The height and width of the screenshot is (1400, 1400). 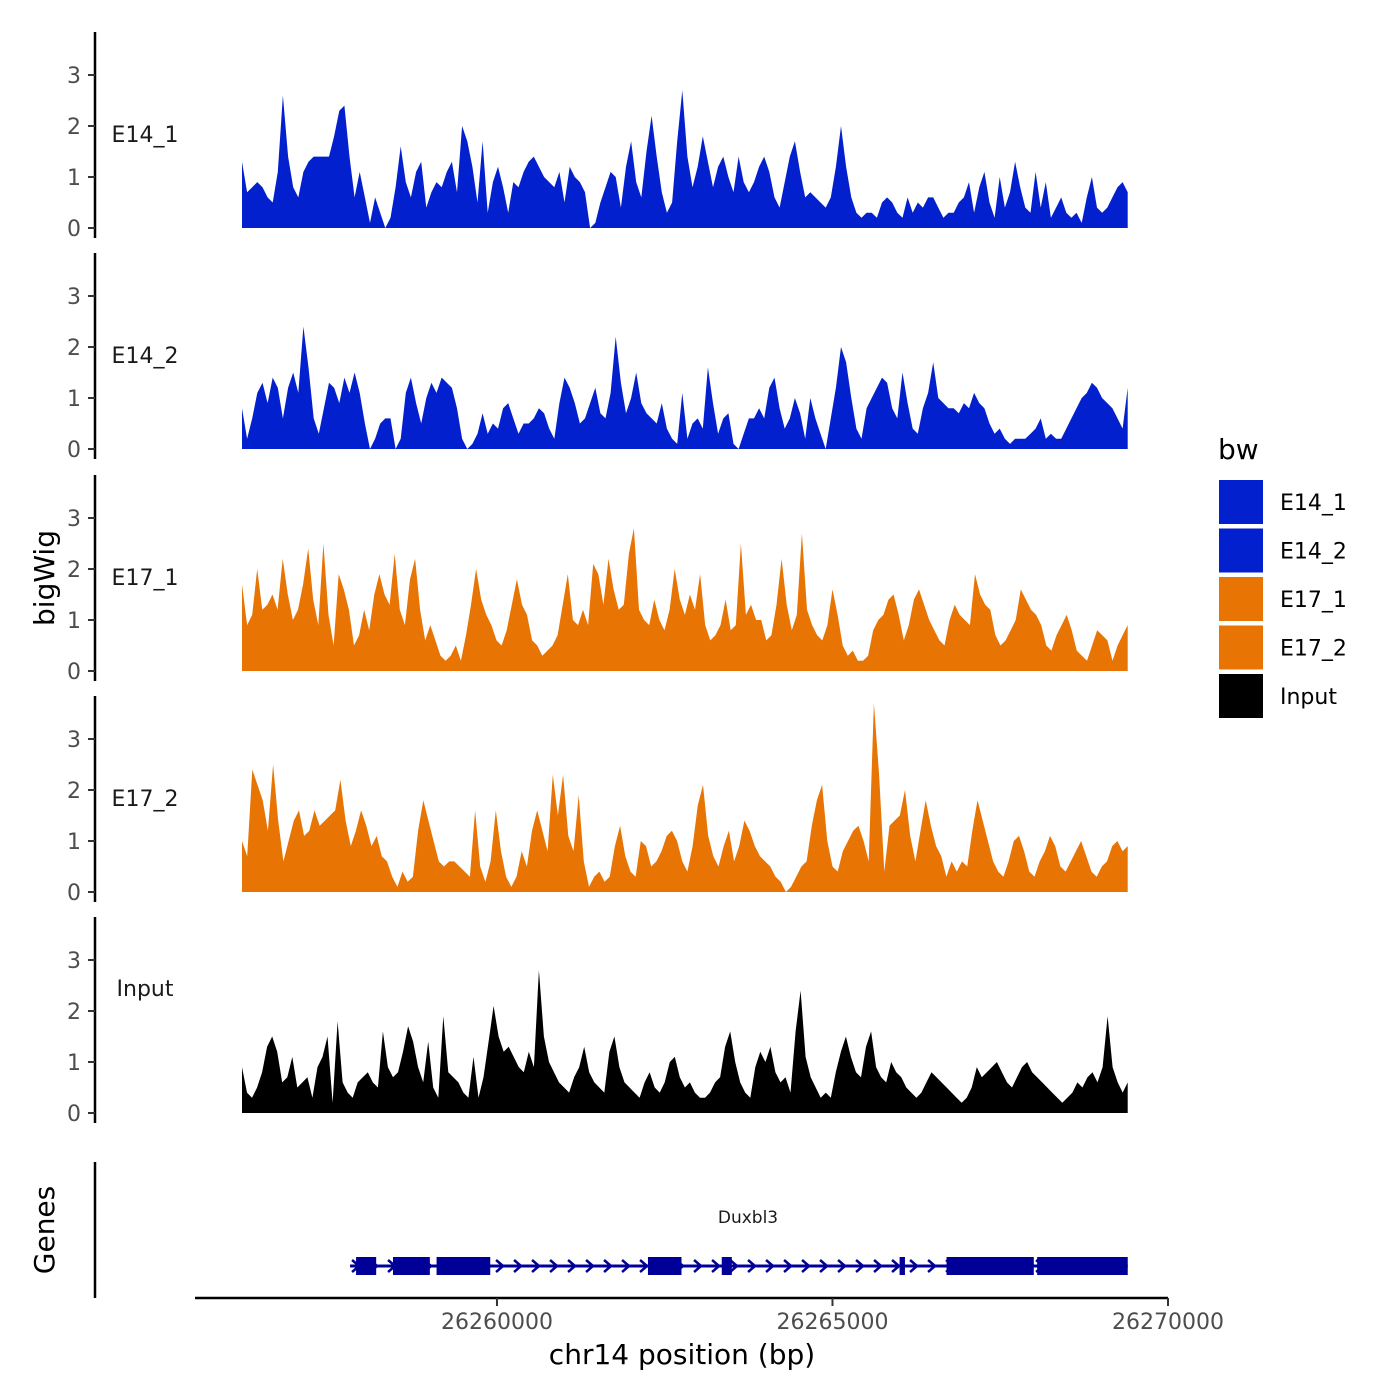 I want to click on track-label: E17_2, so click(x=145, y=799).